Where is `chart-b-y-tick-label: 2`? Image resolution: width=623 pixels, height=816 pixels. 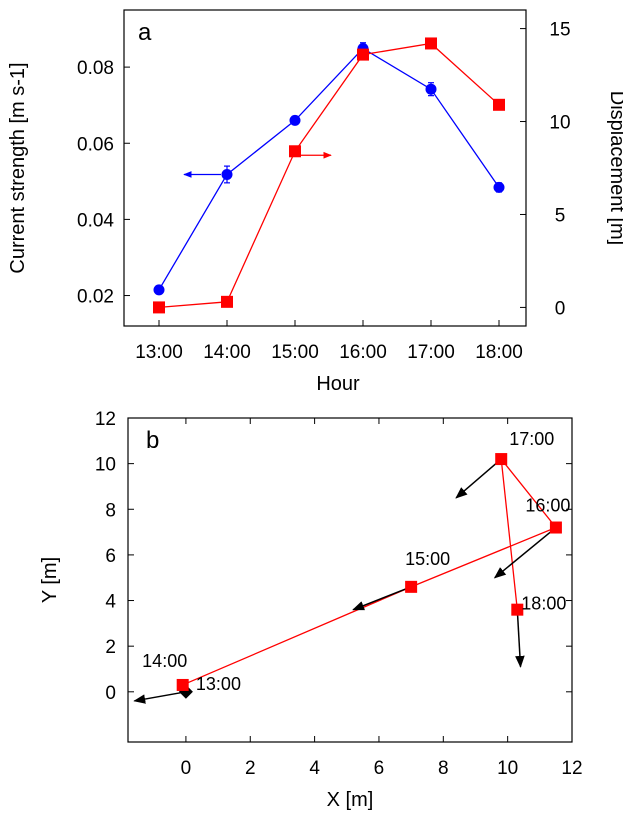
chart-b-y-tick-label: 2 is located at coordinates (110, 647).